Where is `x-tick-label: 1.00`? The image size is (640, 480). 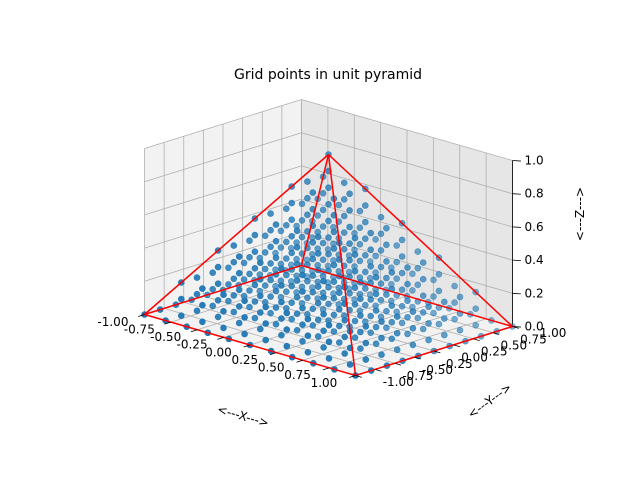 x-tick-label: 1.00 is located at coordinates (324, 383).